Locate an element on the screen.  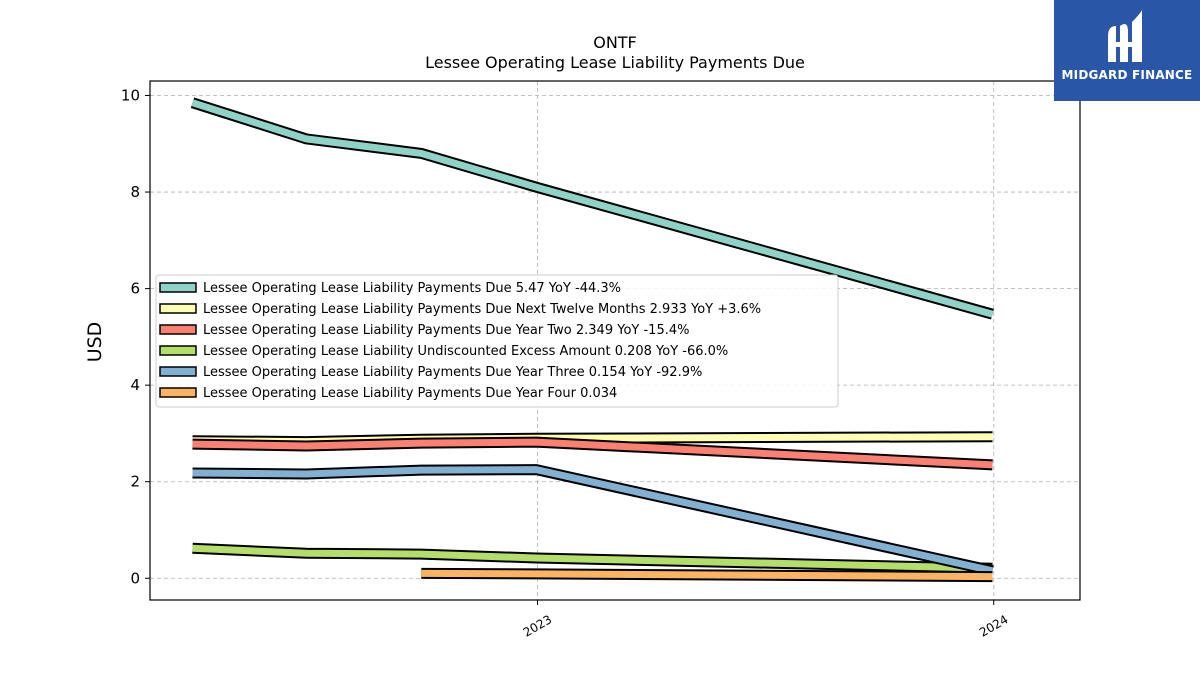
y-tick-label: 6 is located at coordinates (135, 289).